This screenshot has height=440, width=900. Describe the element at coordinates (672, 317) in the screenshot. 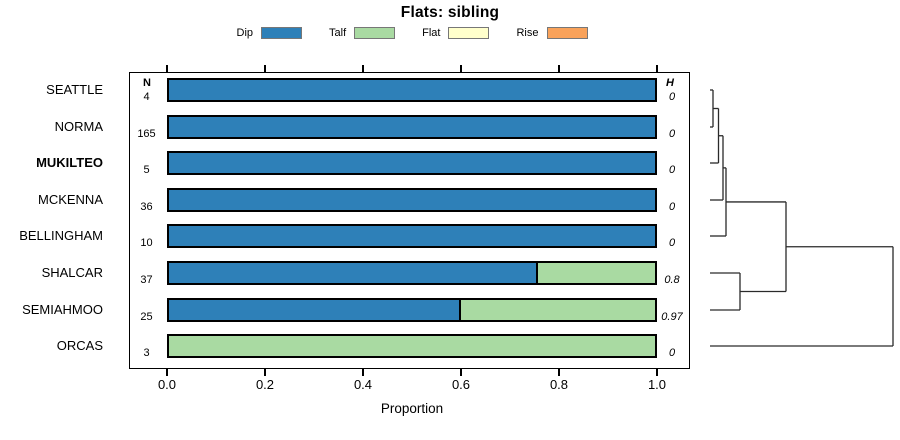

I see `h-value: 0.97` at that location.